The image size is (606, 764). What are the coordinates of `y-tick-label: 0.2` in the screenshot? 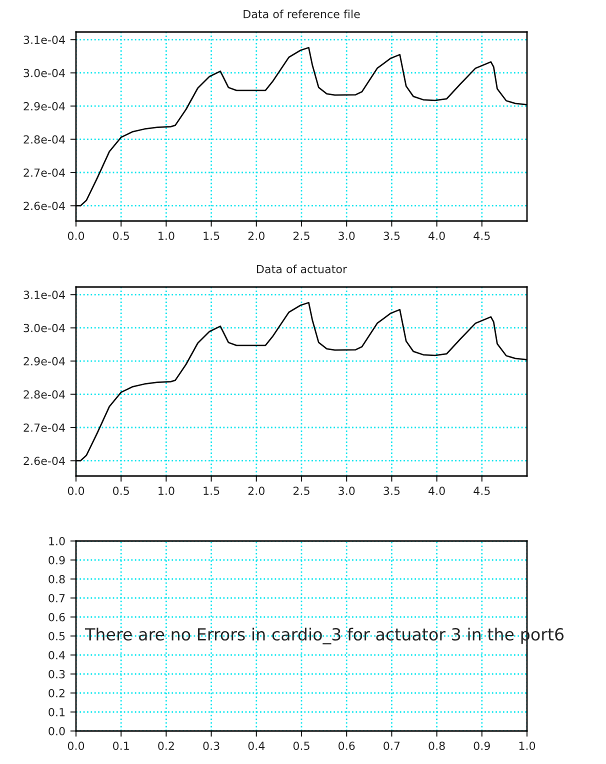 It's located at (56, 693).